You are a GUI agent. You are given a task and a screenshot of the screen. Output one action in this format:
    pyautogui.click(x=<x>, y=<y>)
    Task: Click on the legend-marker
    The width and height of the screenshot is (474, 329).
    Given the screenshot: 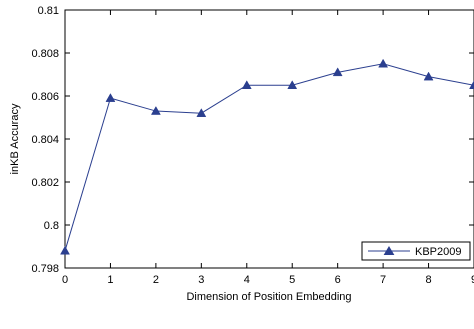 What is the action you would take?
    pyautogui.click(x=389, y=250)
    